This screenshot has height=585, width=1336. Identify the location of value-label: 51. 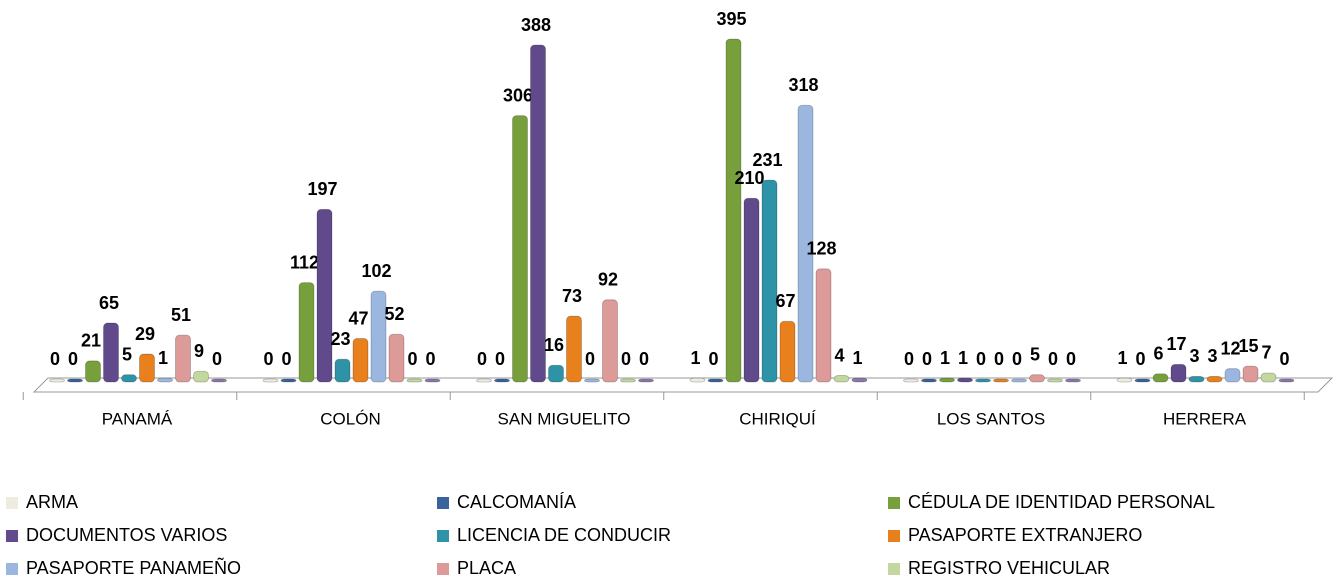
(181, 315).